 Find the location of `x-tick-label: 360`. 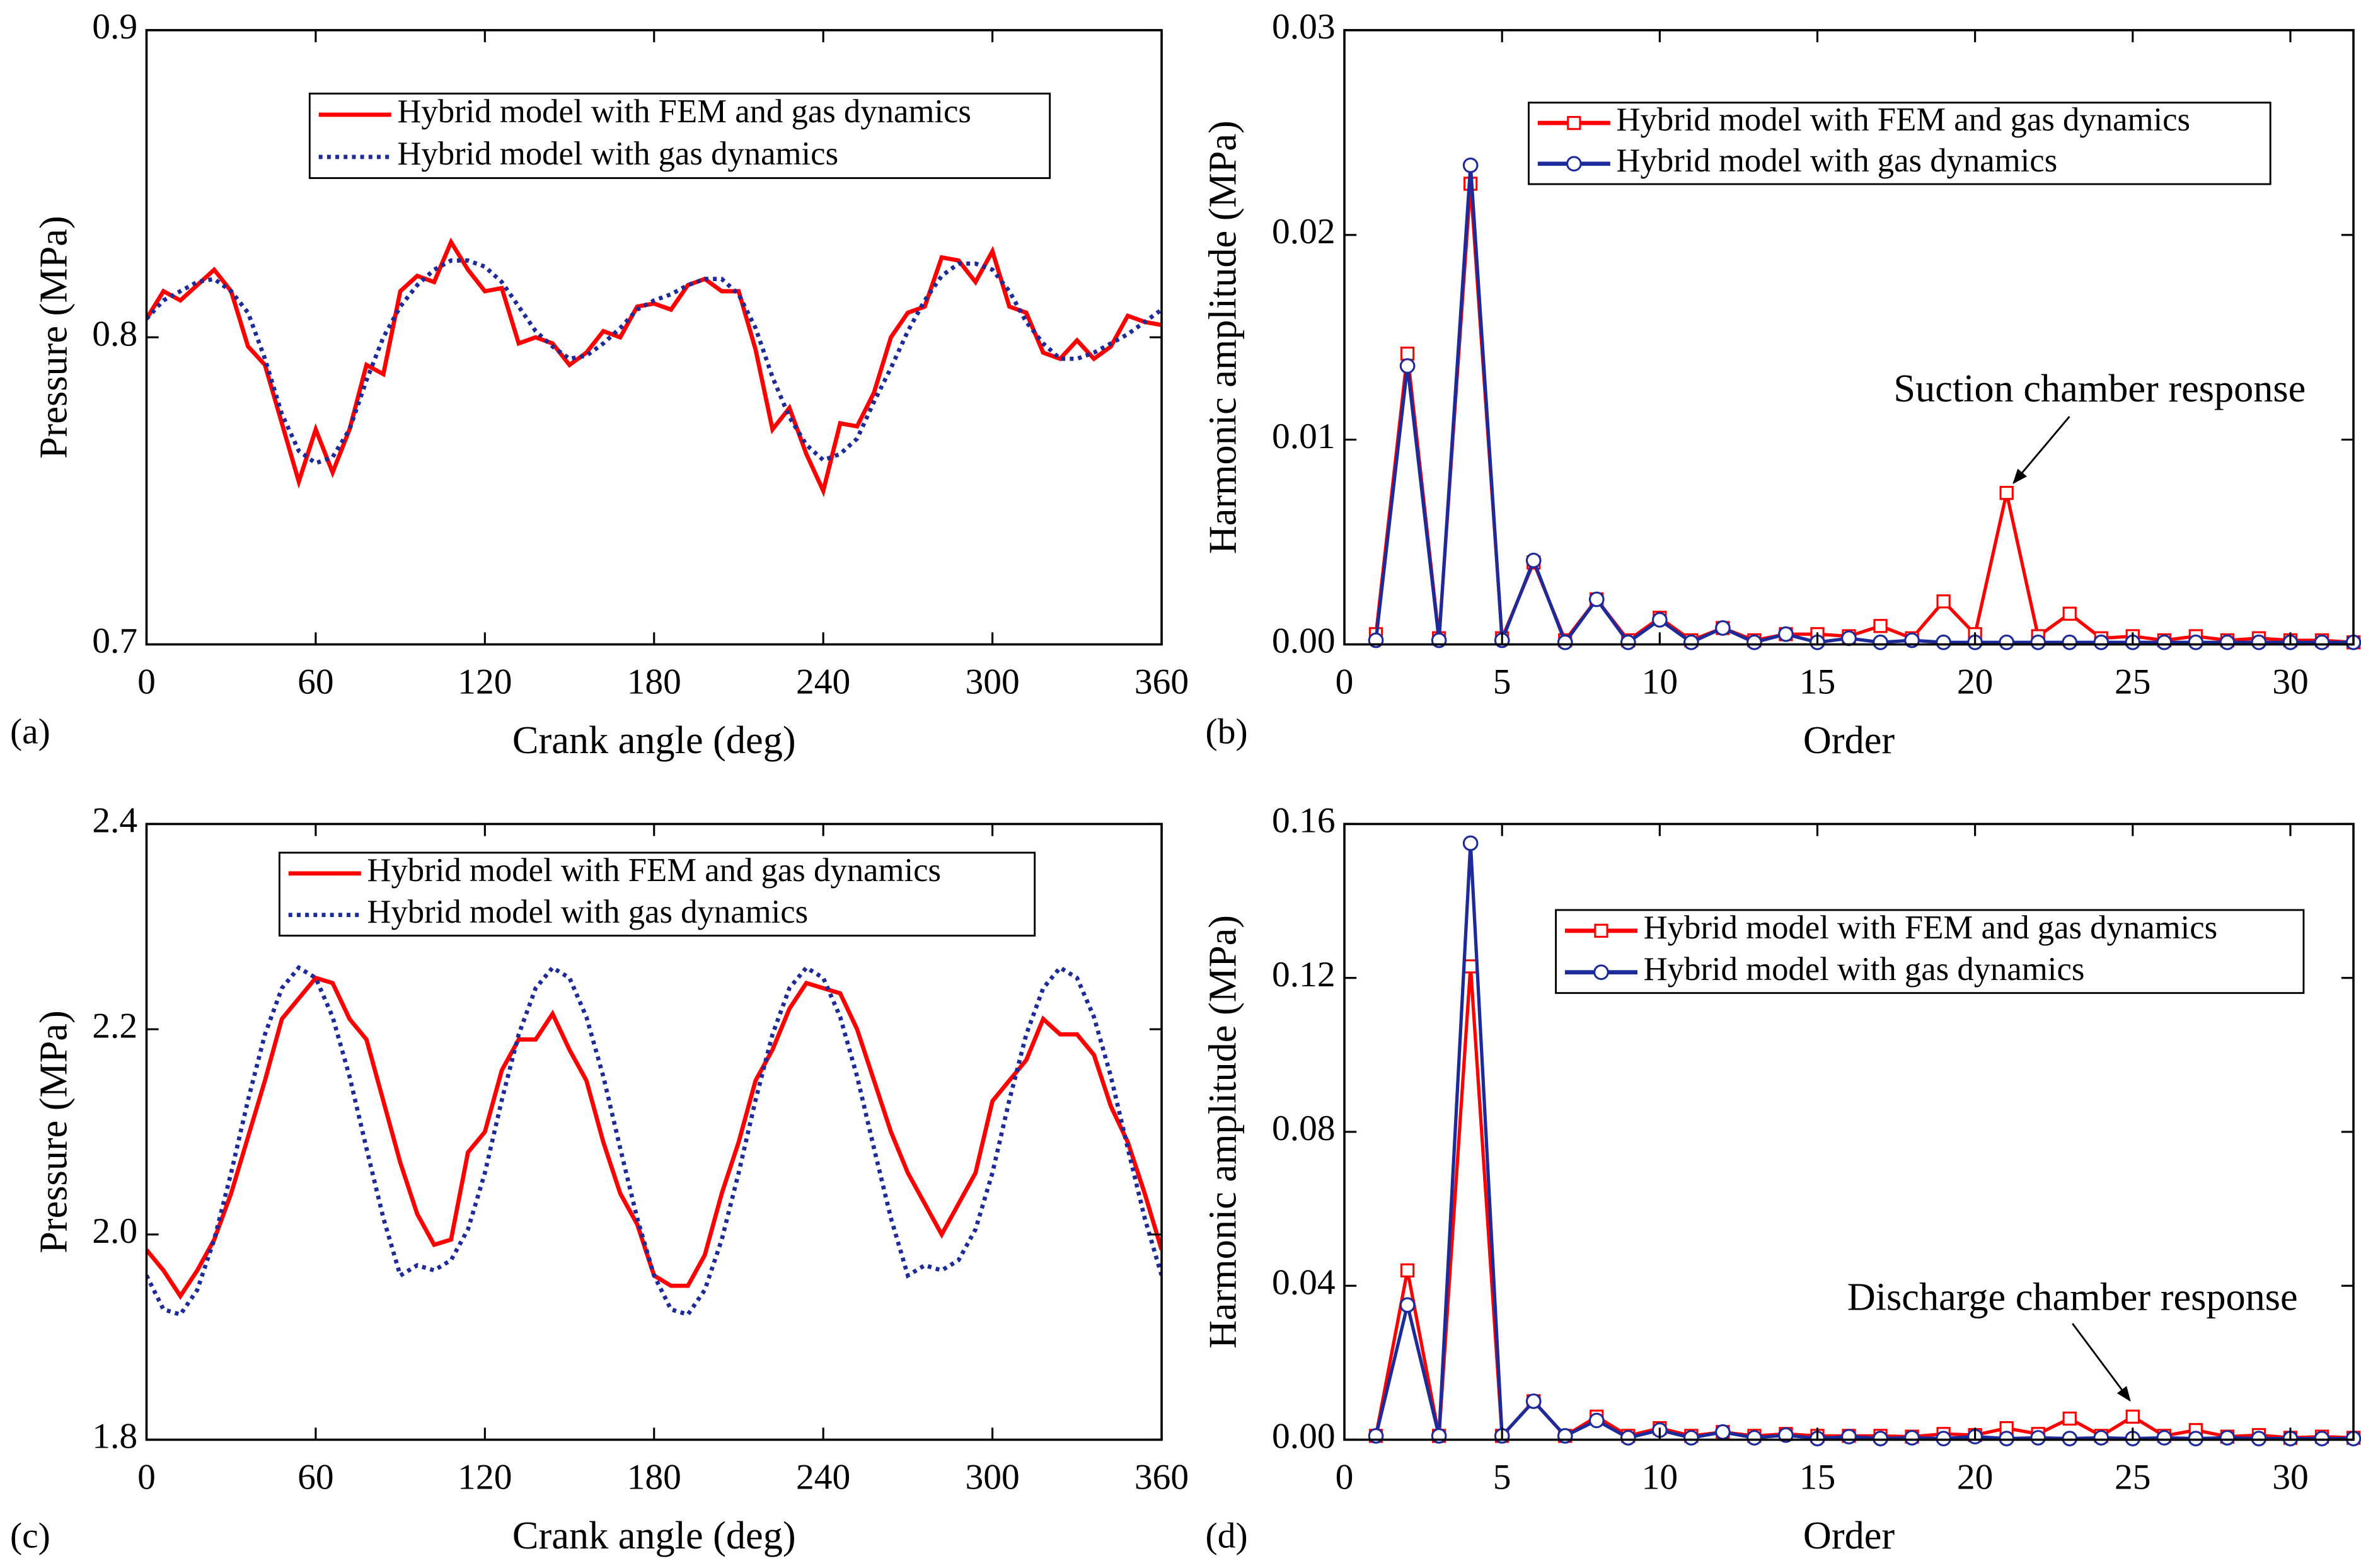

x-tick-label: 360 is located at coordinates (1161, 1477).